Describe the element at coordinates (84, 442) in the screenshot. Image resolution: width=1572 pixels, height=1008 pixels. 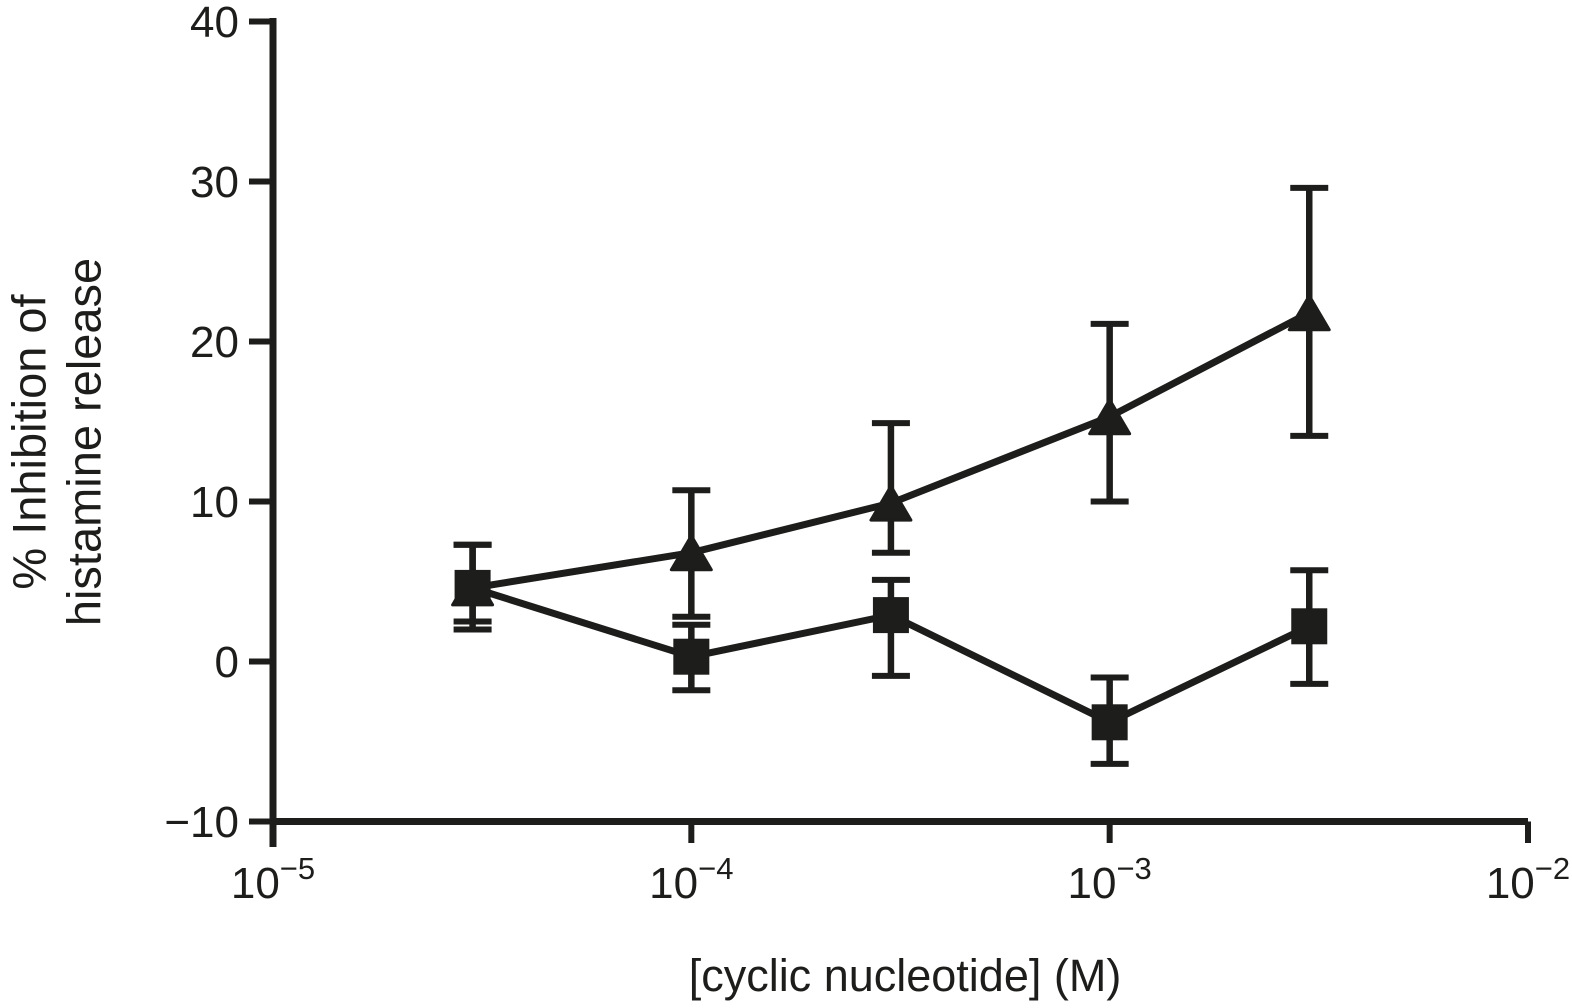
I see `y-axis-title-line2: histamine release` at that location.